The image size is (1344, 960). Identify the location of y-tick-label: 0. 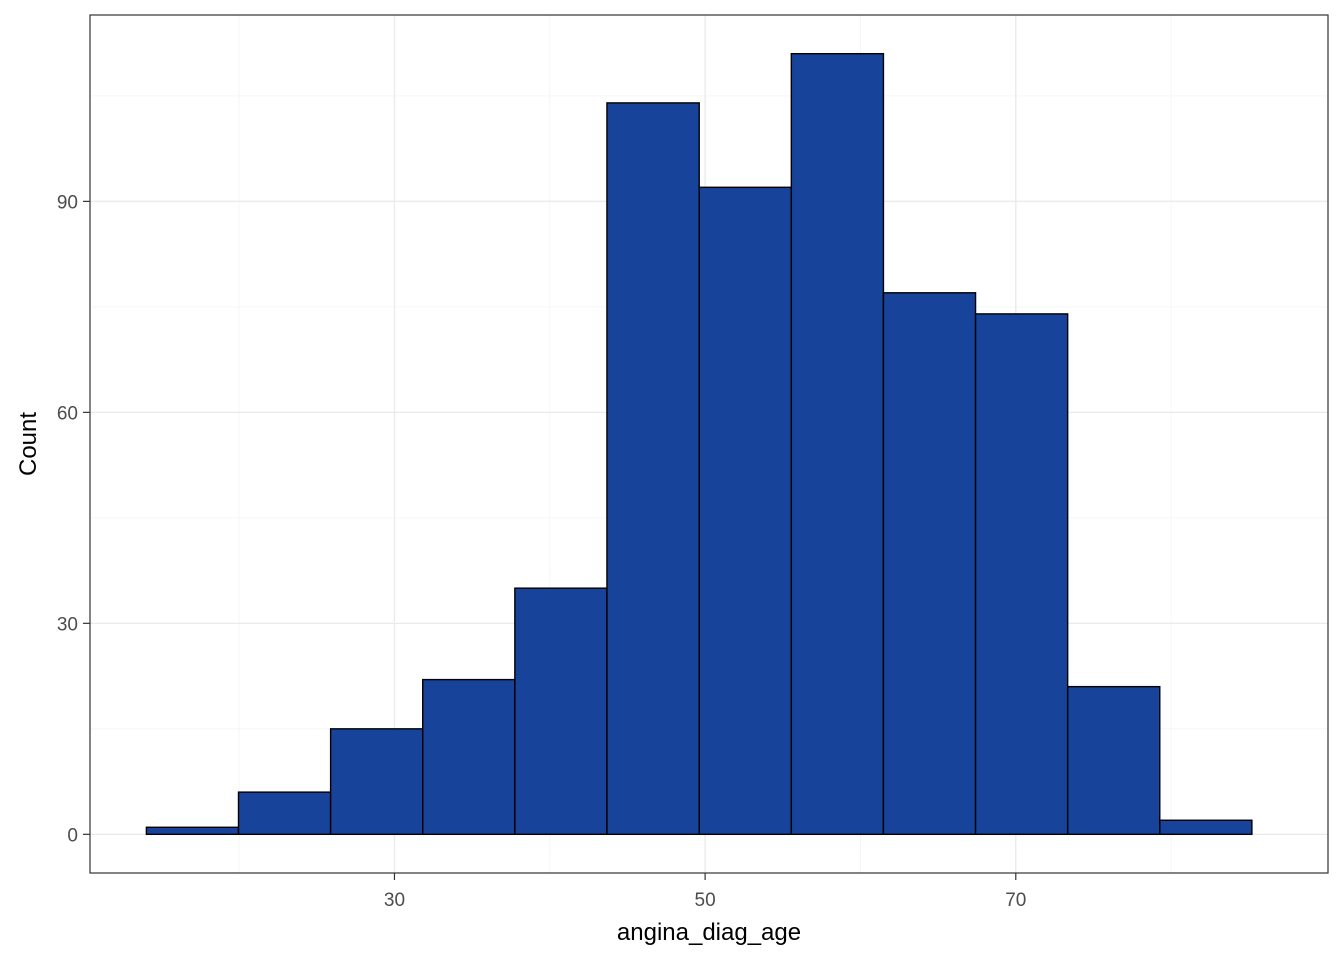
(72, 835).